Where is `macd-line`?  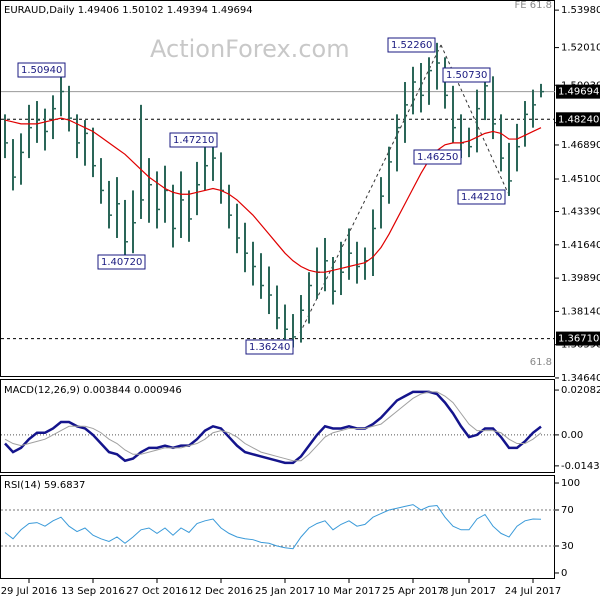
macd-line is located at coordinates (273, 427).